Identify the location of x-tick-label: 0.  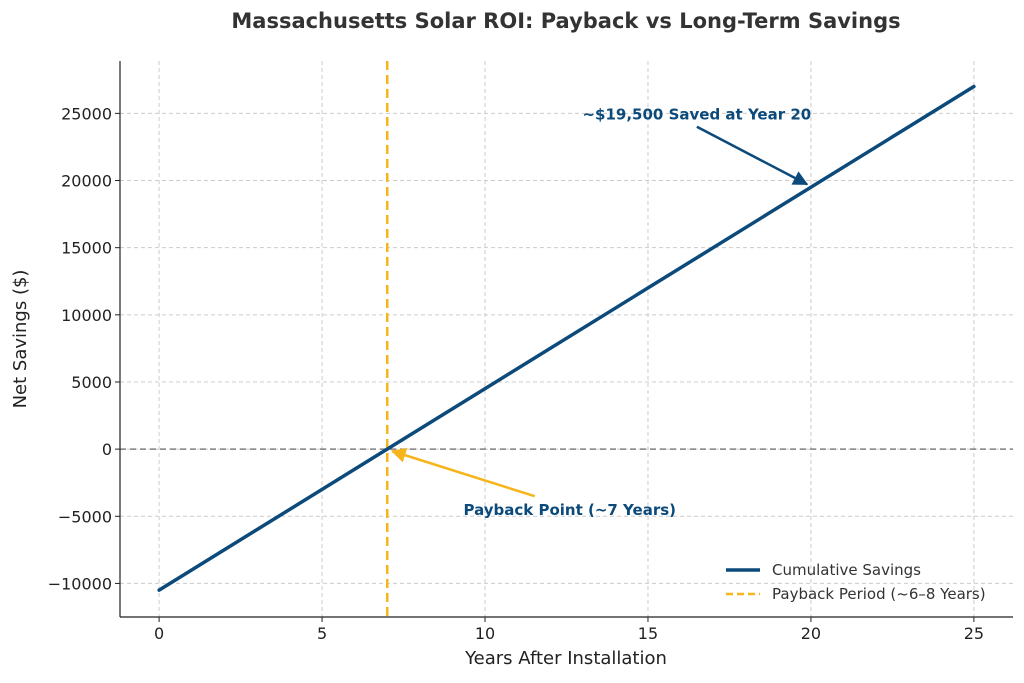
(159, 633).